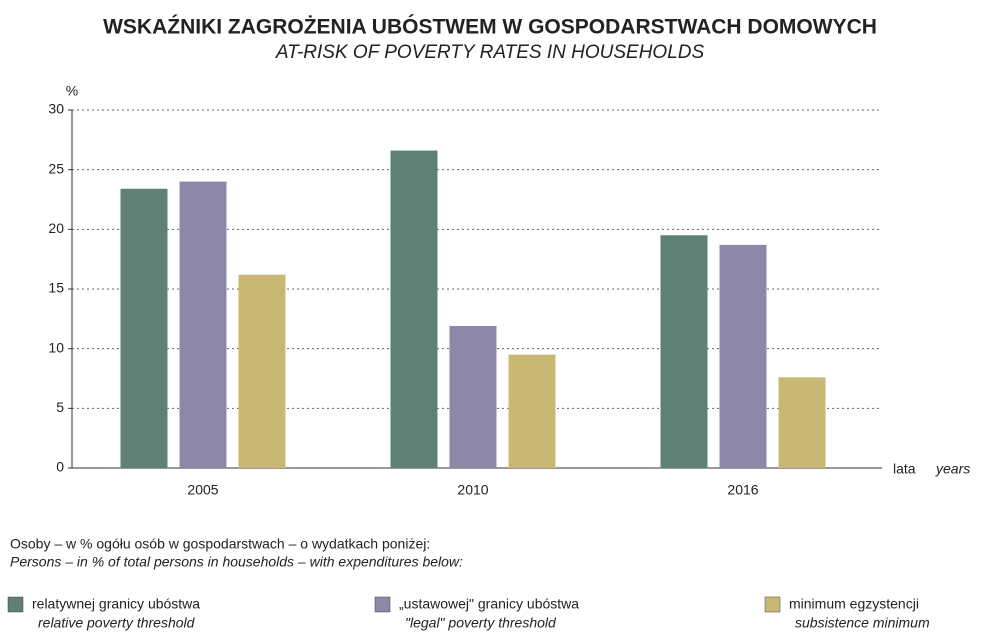  I want to click on y-axis-label: %, so click(72, 91).